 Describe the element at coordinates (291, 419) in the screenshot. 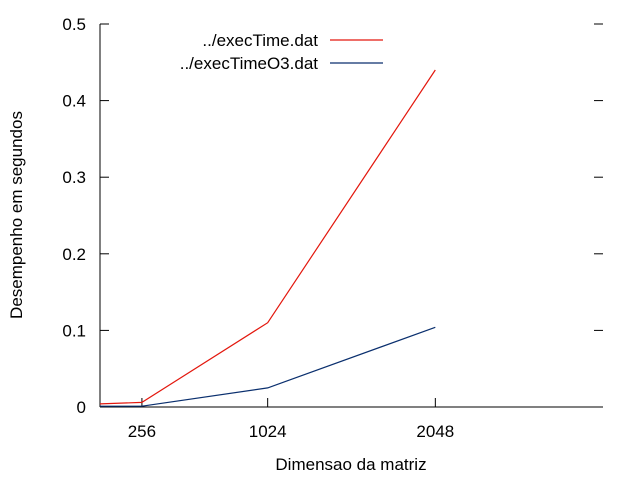

I see `x-axis-ticks: 256 1024 2048` at that location.